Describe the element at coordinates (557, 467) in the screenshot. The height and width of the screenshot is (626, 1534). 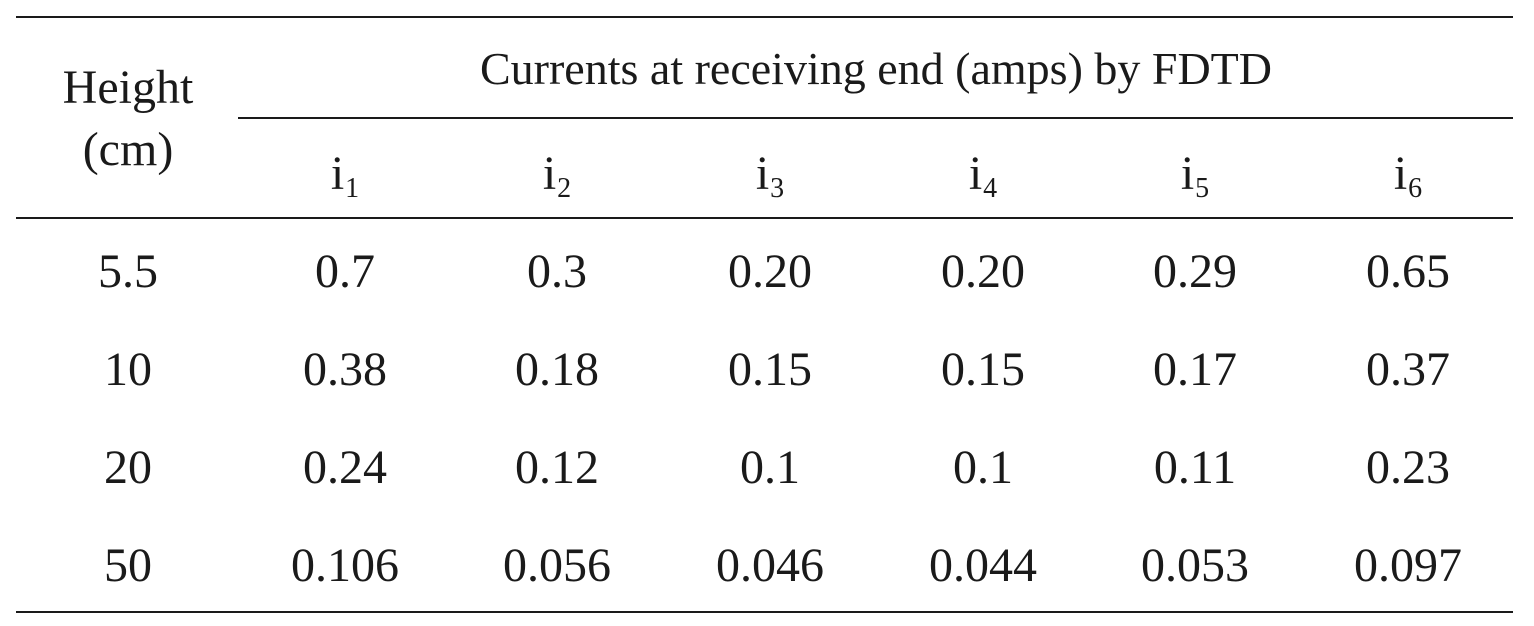
I see `table-cell: 0.12` at that location.